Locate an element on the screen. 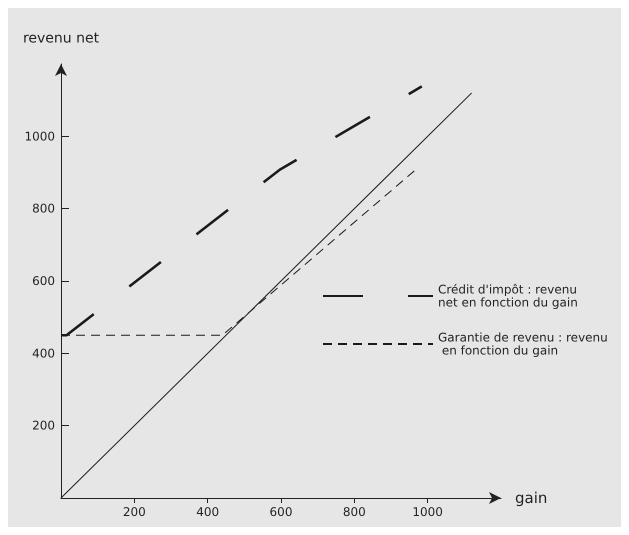 The height and width of the screenshot is (535, 629). x-tick-label: 200 is located at coordinates (134, 512).